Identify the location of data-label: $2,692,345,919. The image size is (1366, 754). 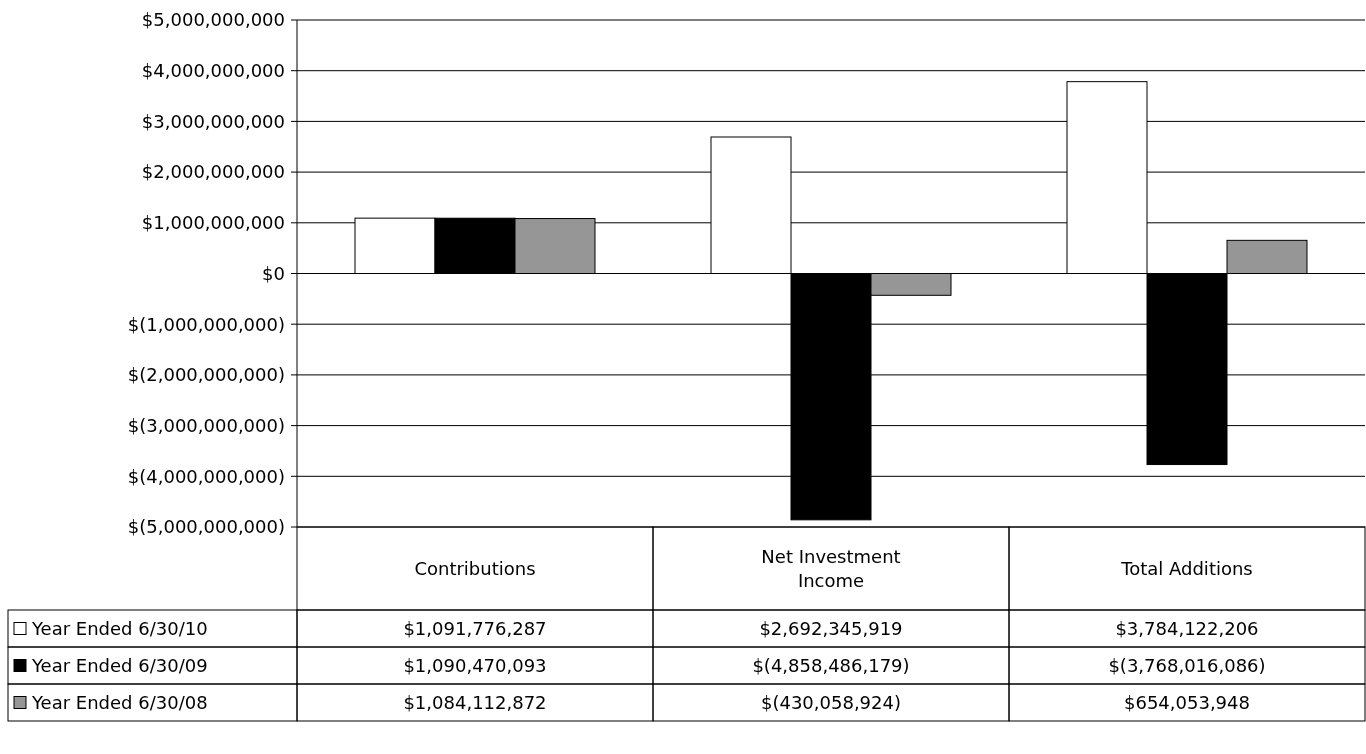
(831, 628).